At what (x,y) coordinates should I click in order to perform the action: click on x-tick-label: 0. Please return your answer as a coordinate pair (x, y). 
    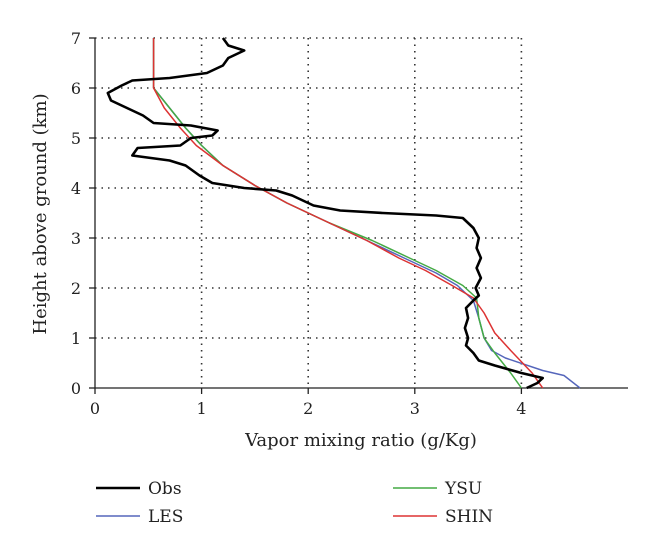
    Looking at the image, I should click on (95, 408).